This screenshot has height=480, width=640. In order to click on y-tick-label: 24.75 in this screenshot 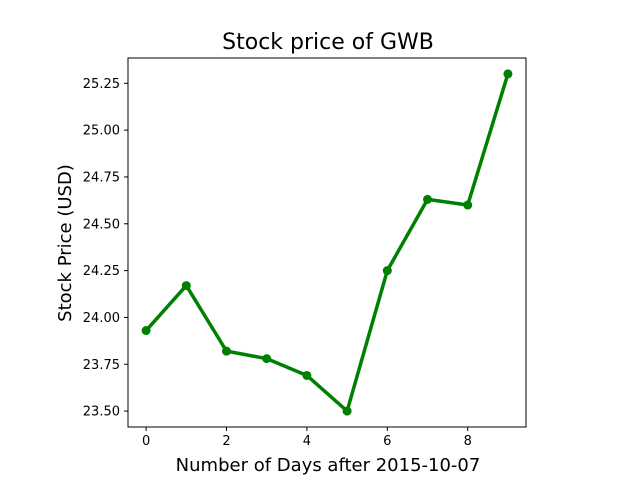, I will do `click(101, 177)`.